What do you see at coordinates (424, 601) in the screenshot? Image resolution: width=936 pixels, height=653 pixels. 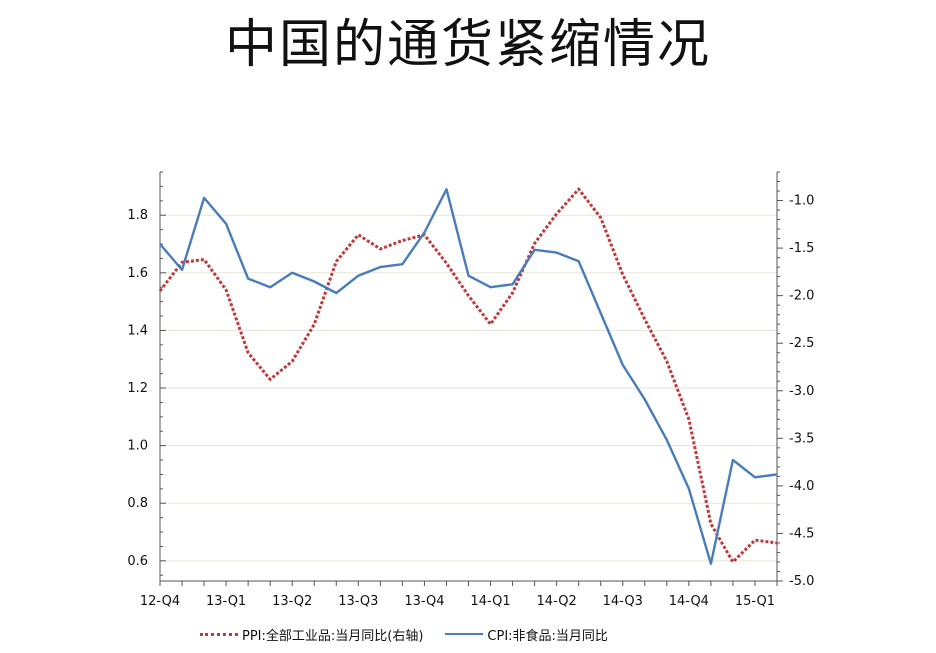 I see `x-tick-label: 13-Q4` at bounding box center [424, 601].